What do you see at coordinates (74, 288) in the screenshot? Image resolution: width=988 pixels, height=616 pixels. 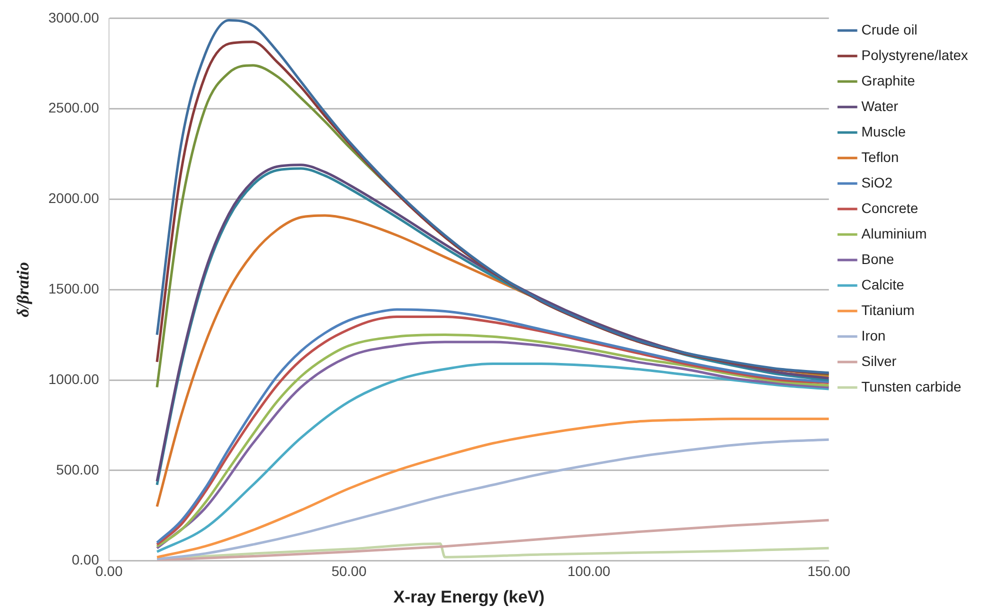 I see `y-tick-label: 1500.00` at bounding box center [74, 288].